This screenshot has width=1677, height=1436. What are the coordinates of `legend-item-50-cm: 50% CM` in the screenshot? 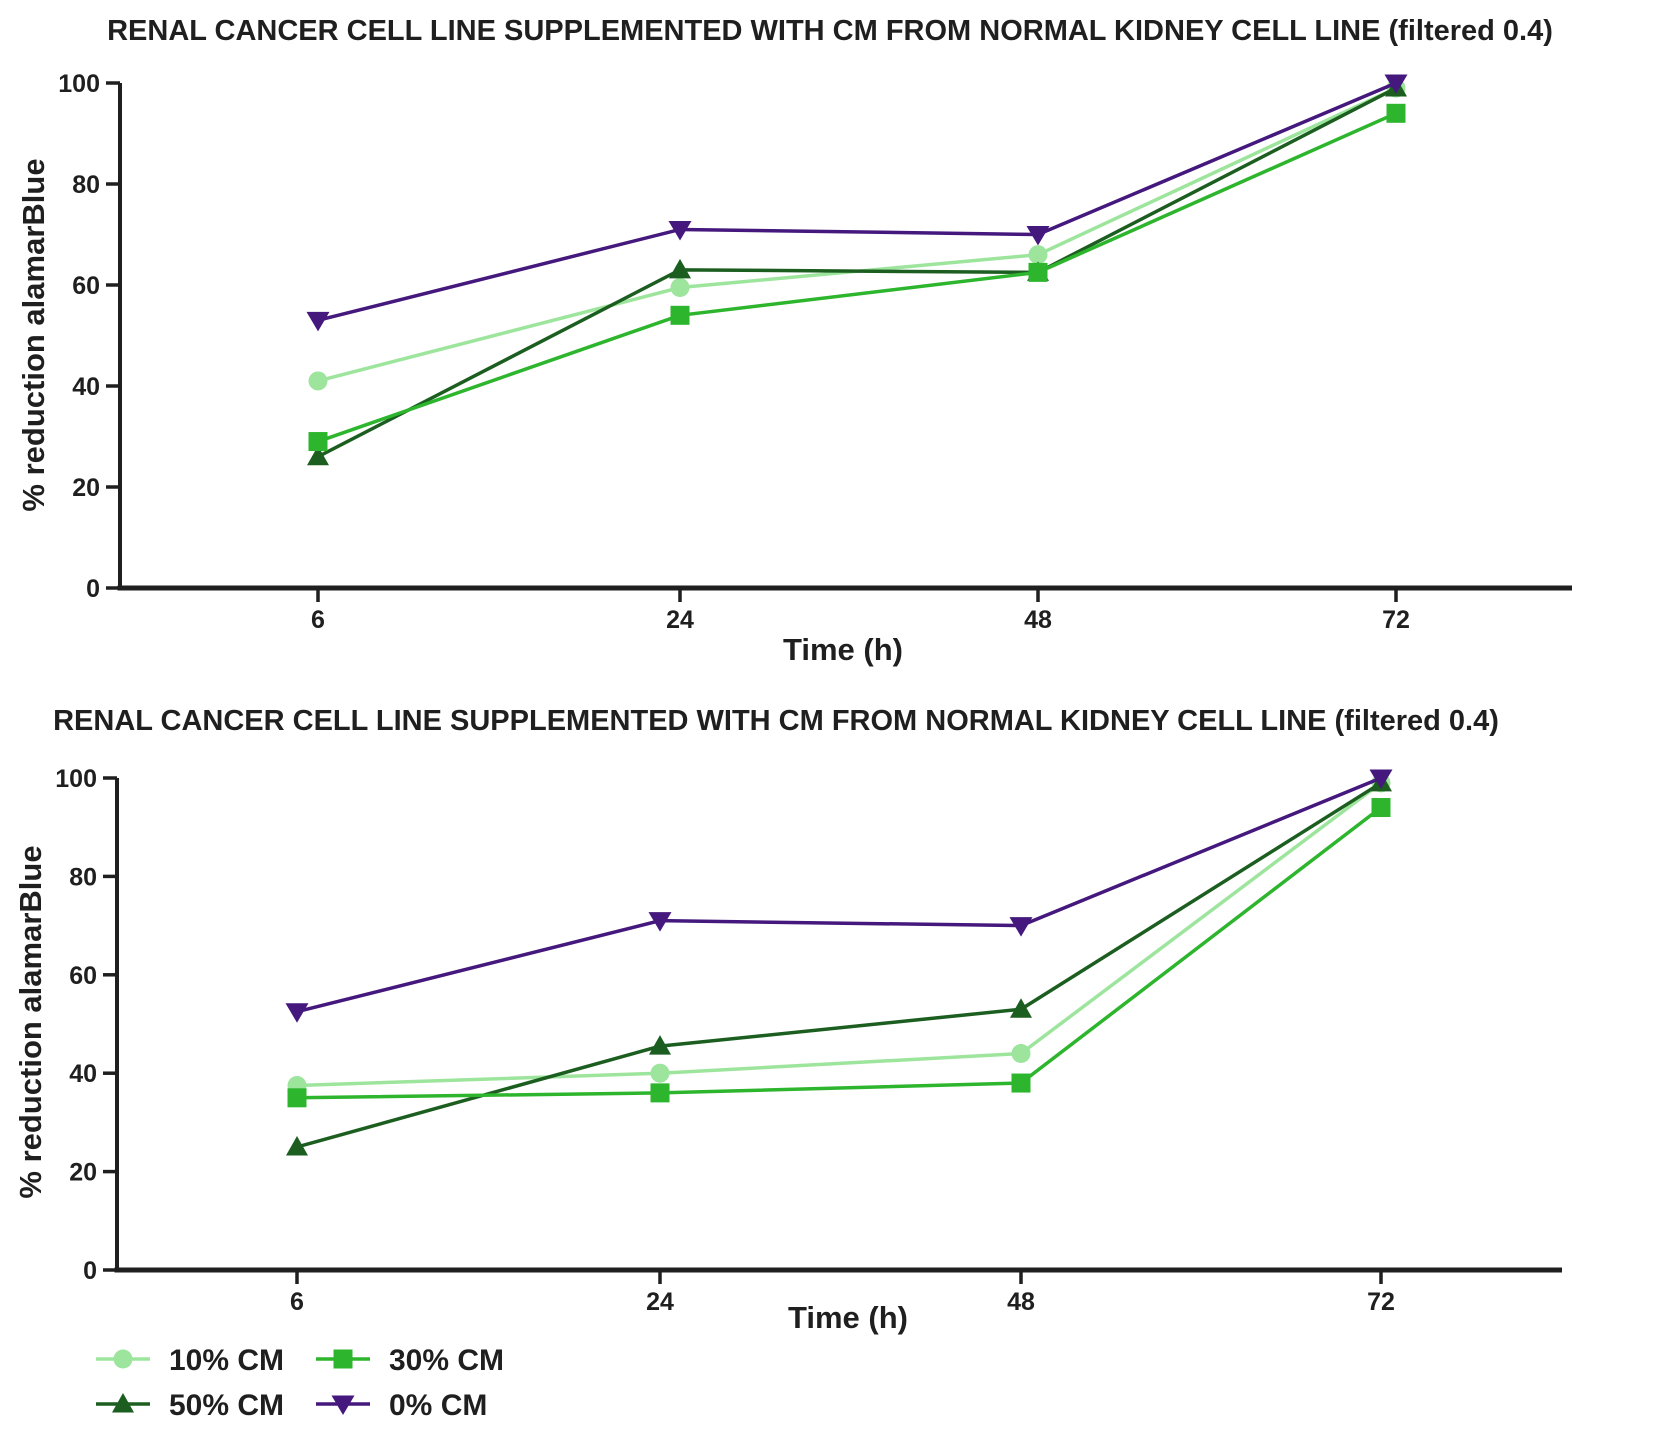 It's located at (190, 1405).